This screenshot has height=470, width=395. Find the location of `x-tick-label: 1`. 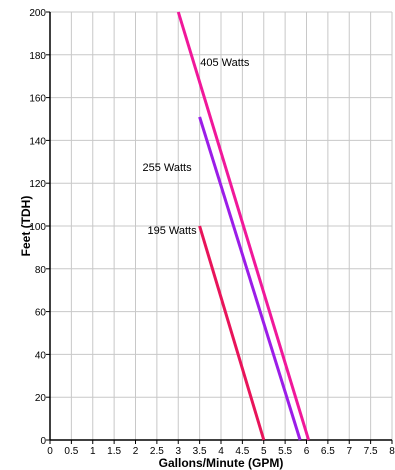

x-tick-label: 1 is located at coordinates (93, 451).